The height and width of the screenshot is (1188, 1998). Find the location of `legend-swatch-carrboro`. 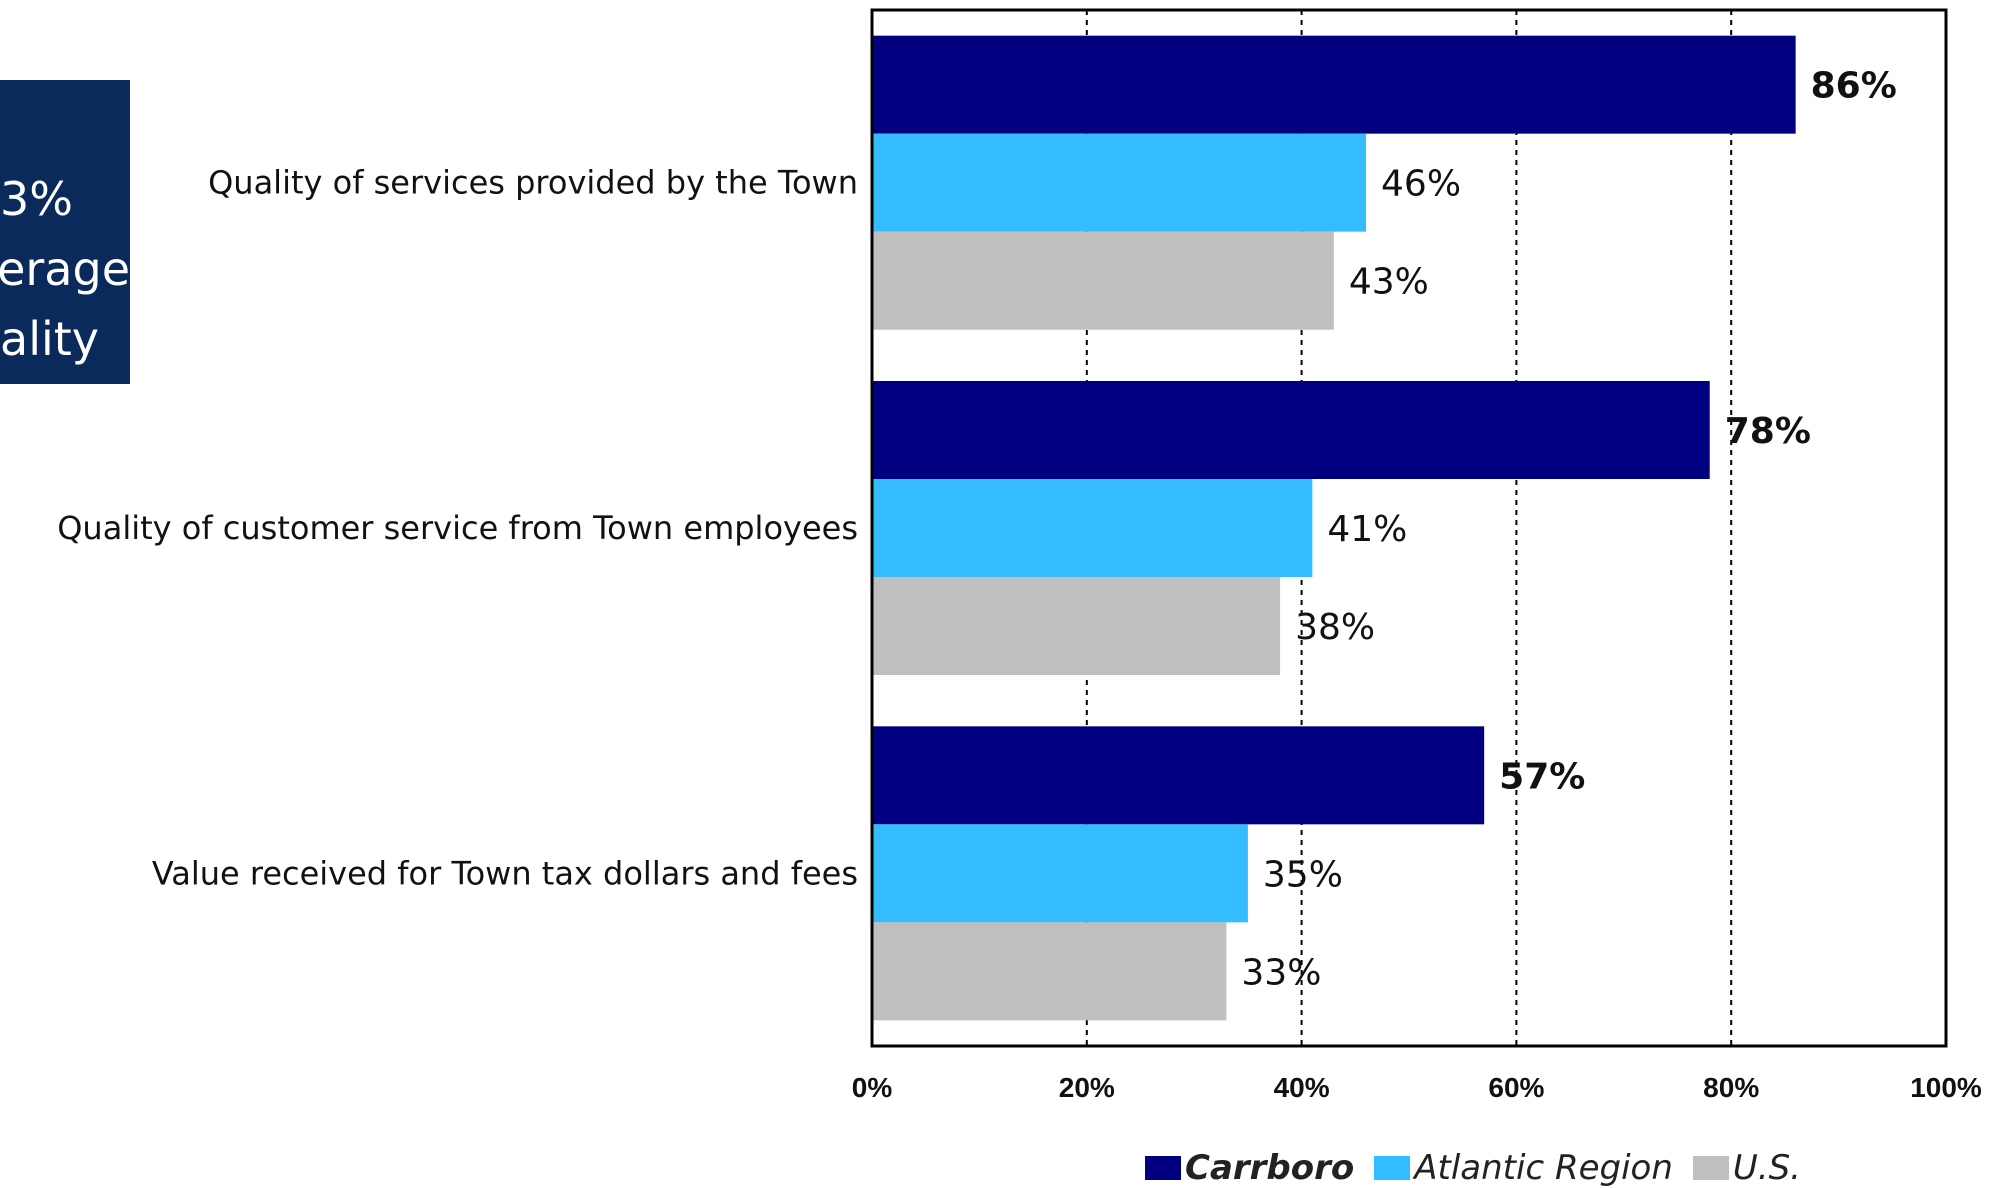

legend-swatch-carrboro is located at coordinates (1163, 1168).